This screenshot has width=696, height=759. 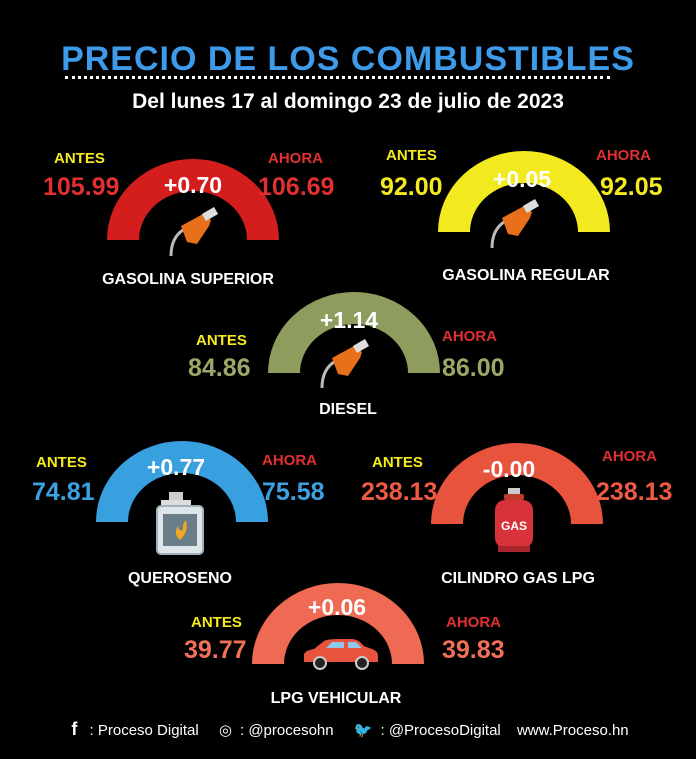 I want to click on fuel-name: LPG VEHICULAR, so click(x=336, y=698).